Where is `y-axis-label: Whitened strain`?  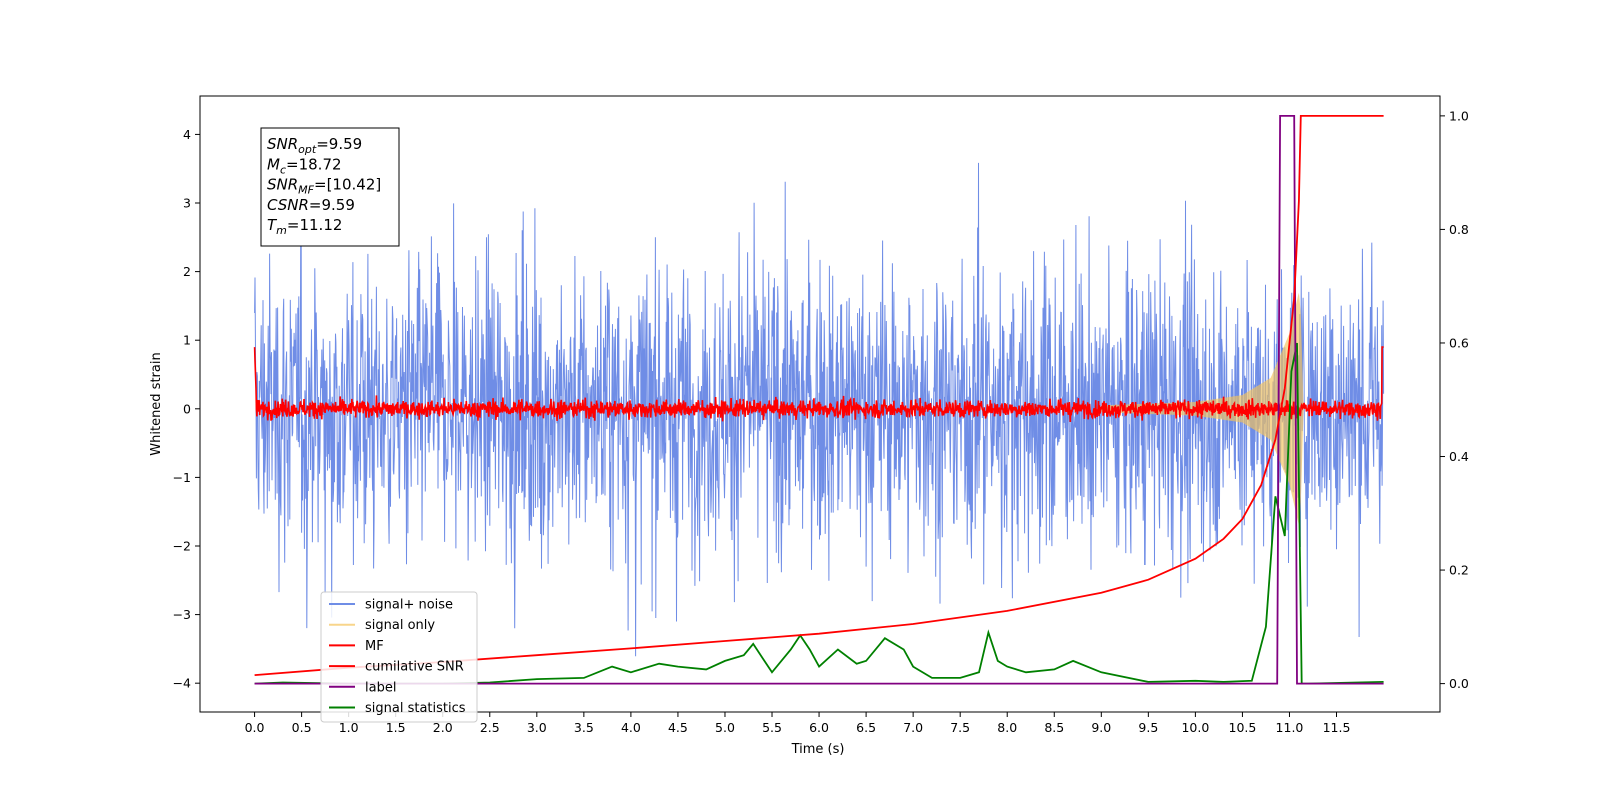
y-axis-label: Whitened strain is located at coordinates (156, 403).